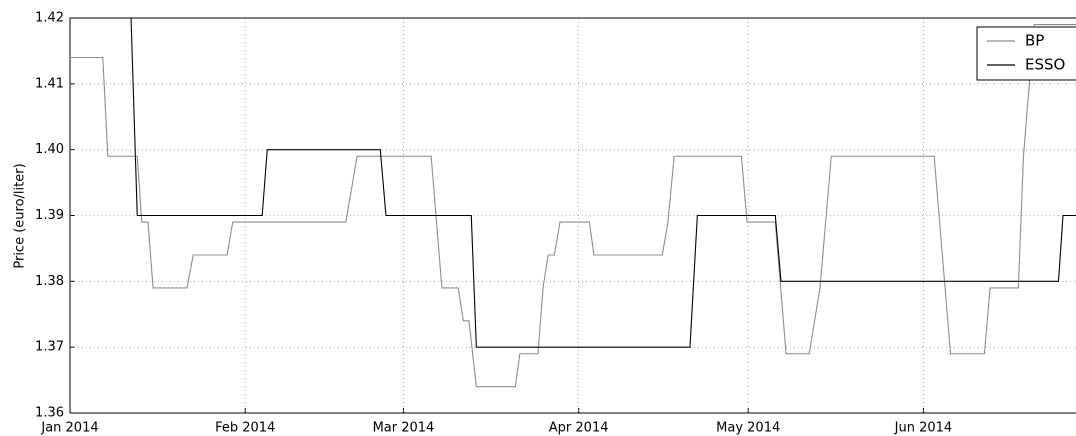  I want to click on y-tick-label: 1.36, so click(49, 413).